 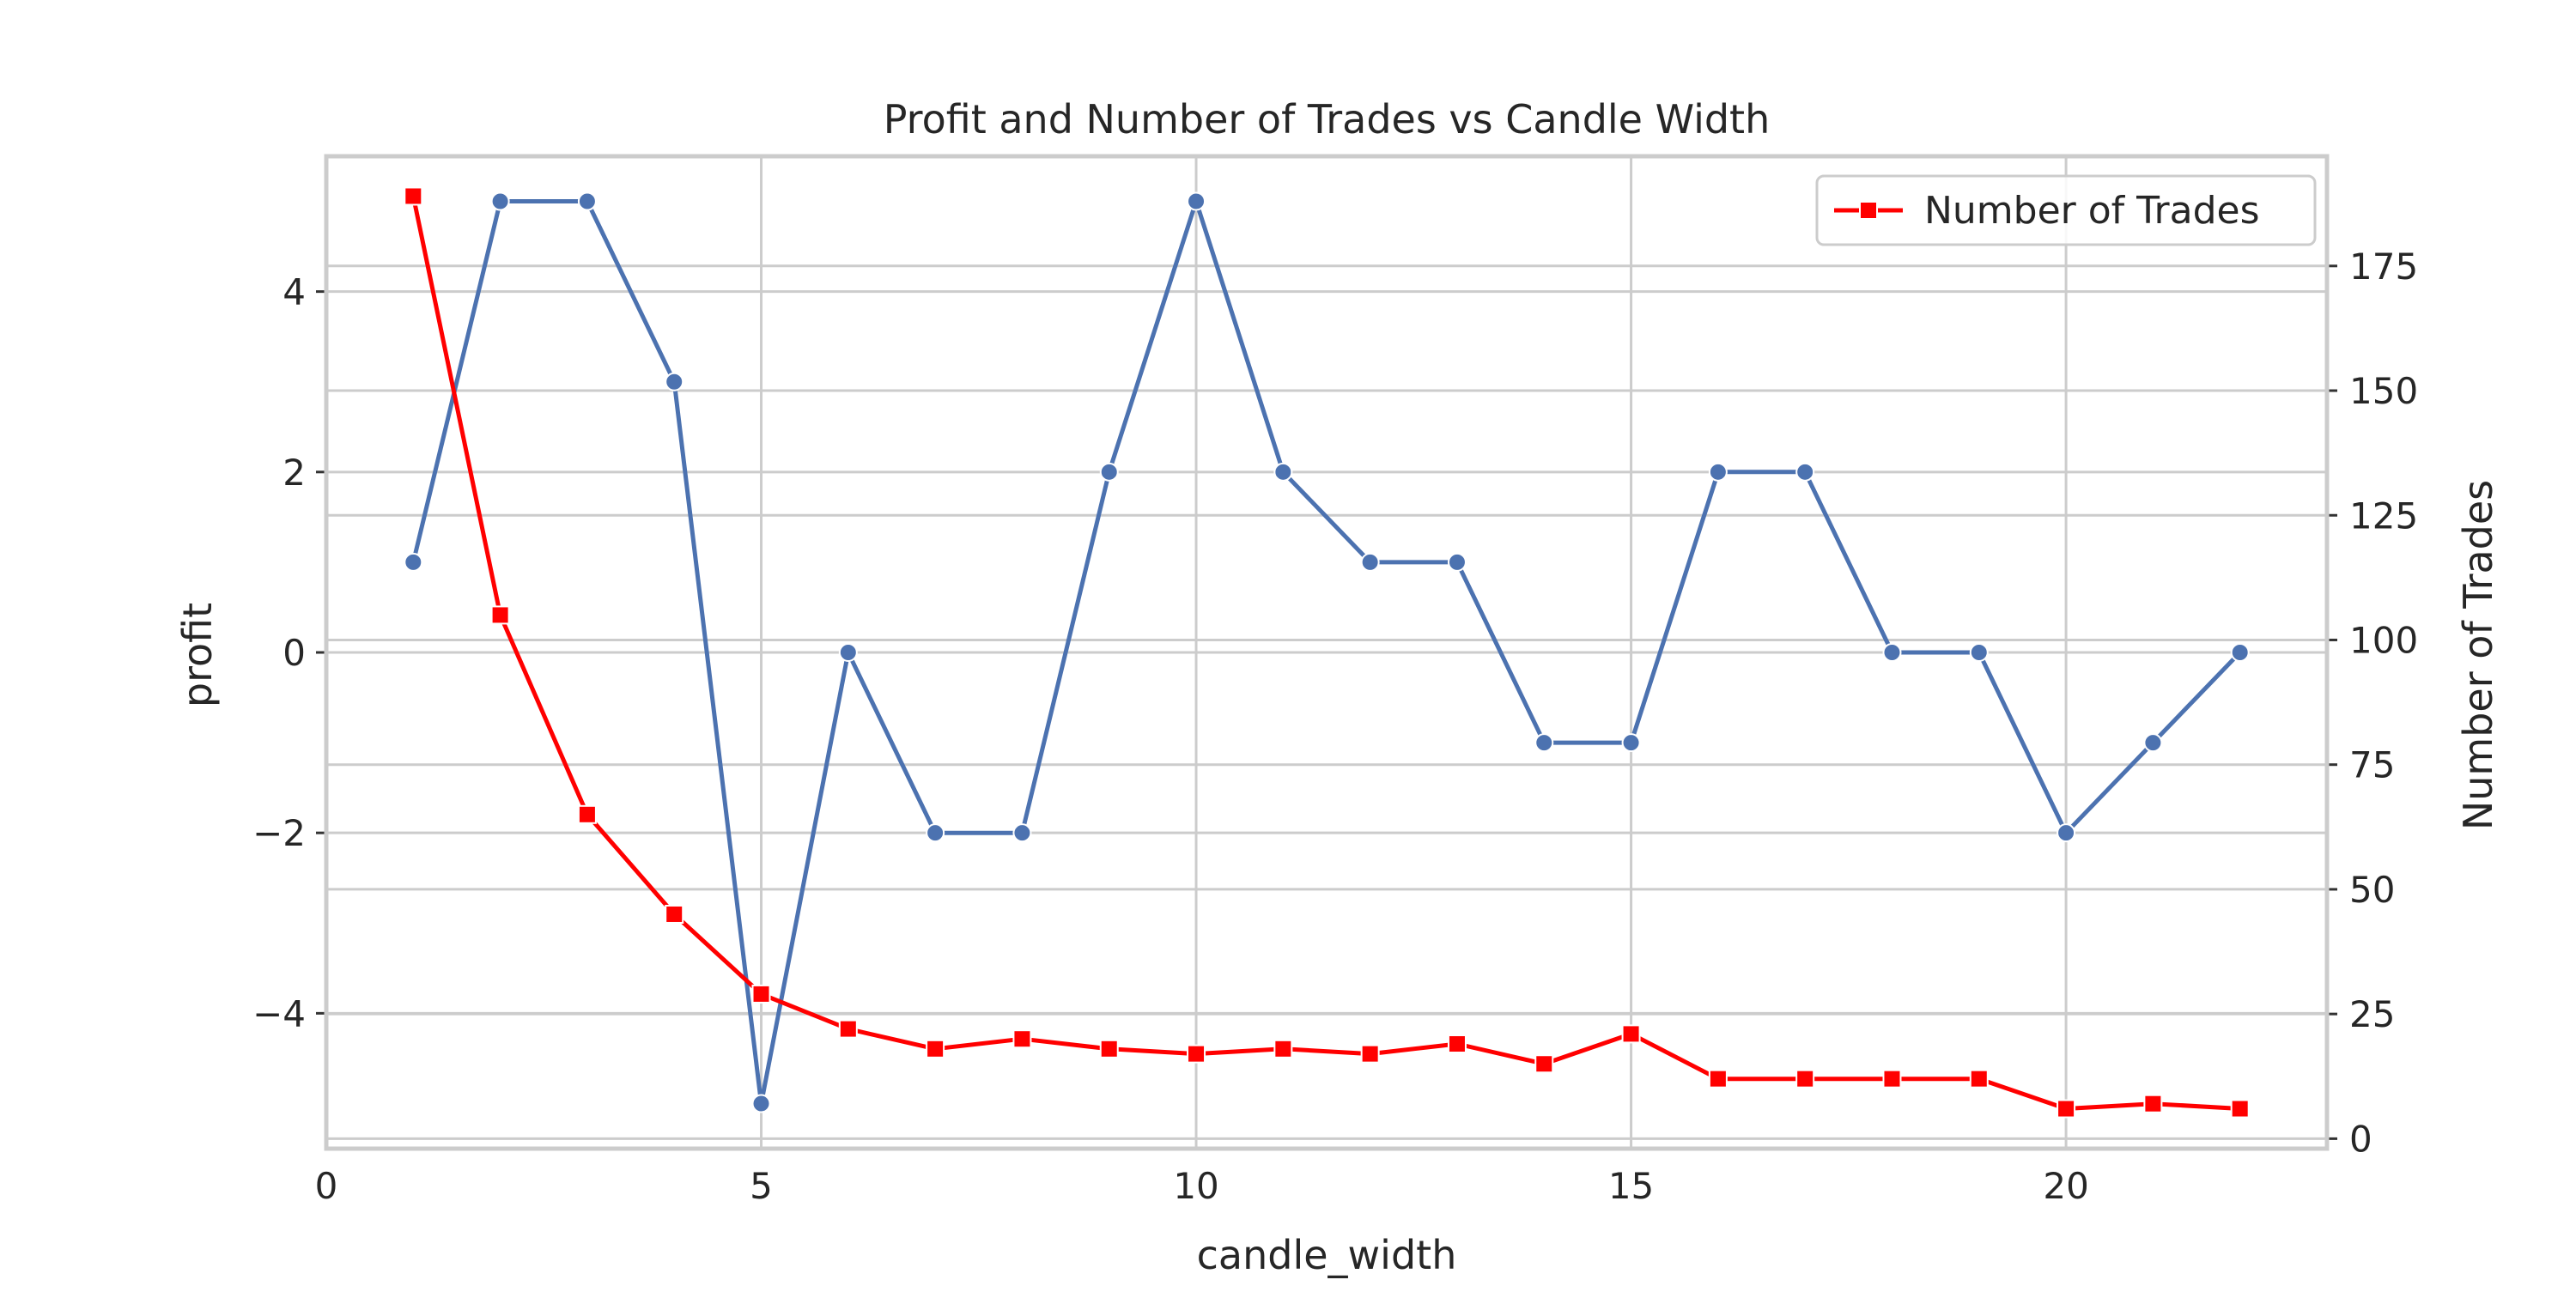 What do you see at coordinates (294, 473) in the screenshot?
I see `y-left-tick-label: 2` at bounding box center [294, 473].